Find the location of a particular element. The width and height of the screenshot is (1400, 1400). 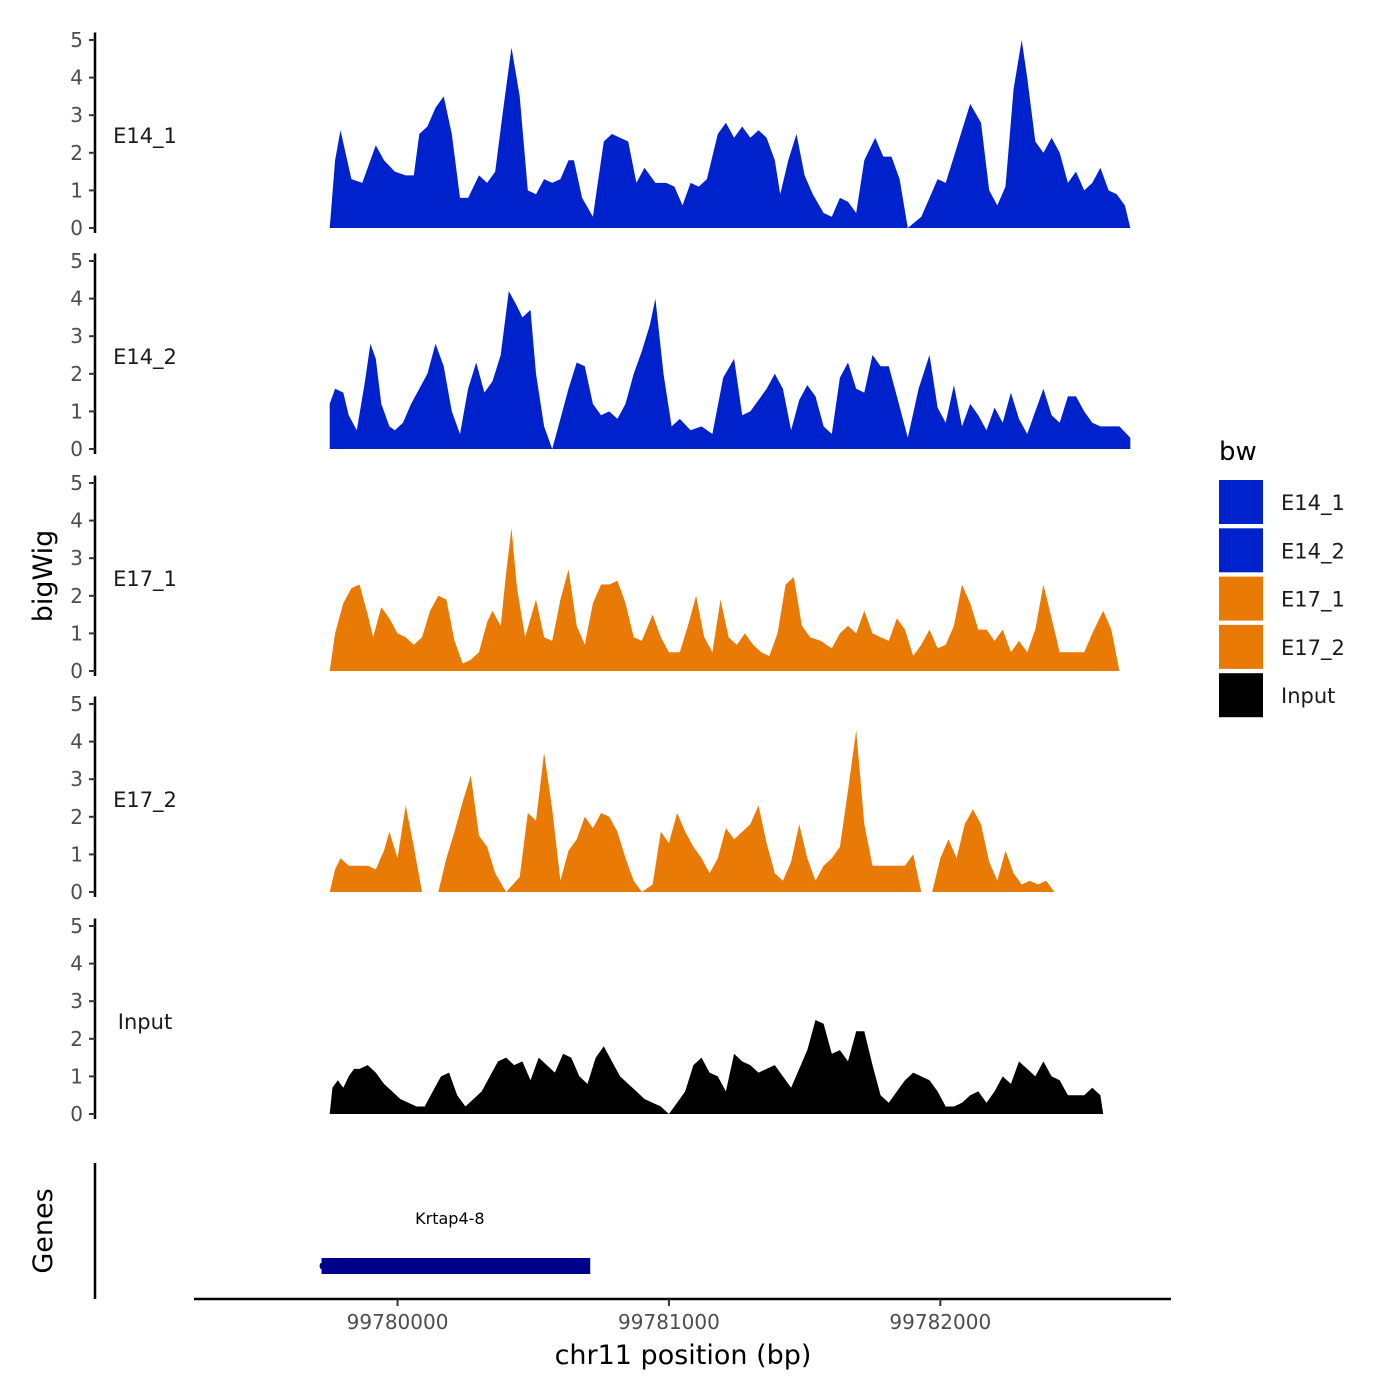

y-tick-label-e17-2-0: 0 is located at coordinates (76, 892).